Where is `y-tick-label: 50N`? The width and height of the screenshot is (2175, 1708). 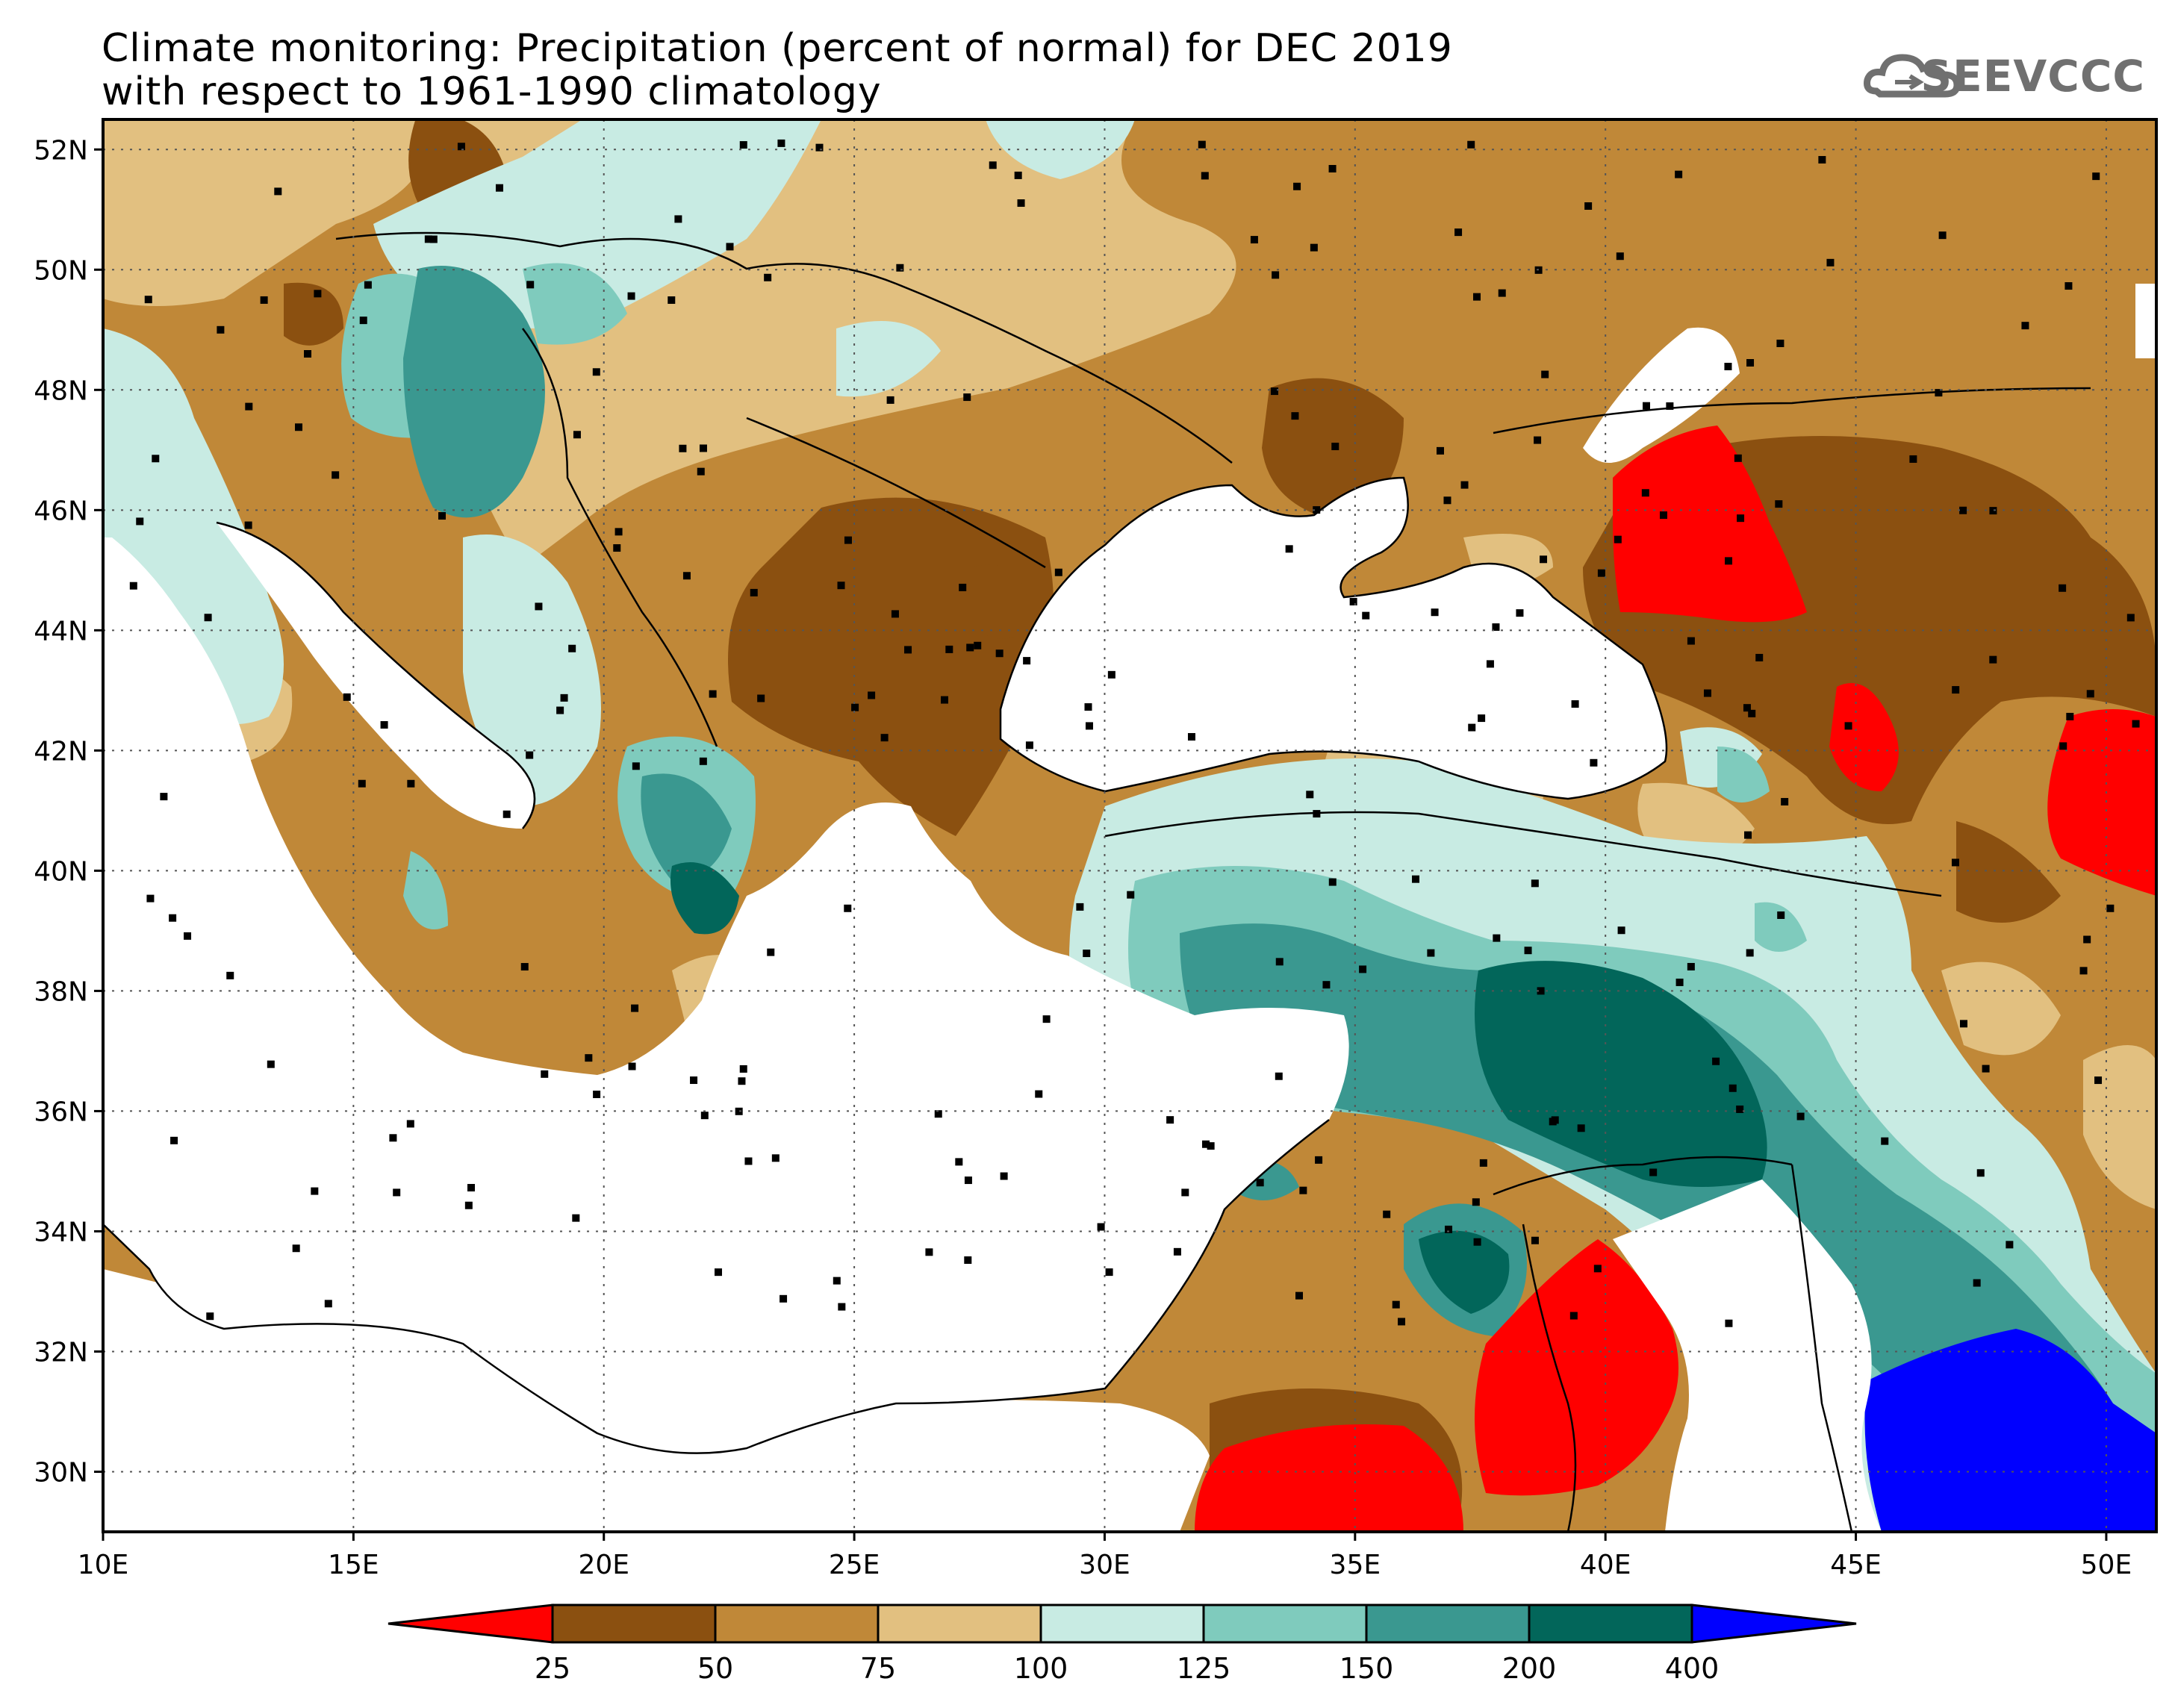
y-tick-label: 50N is located at coordinates (61, 270).